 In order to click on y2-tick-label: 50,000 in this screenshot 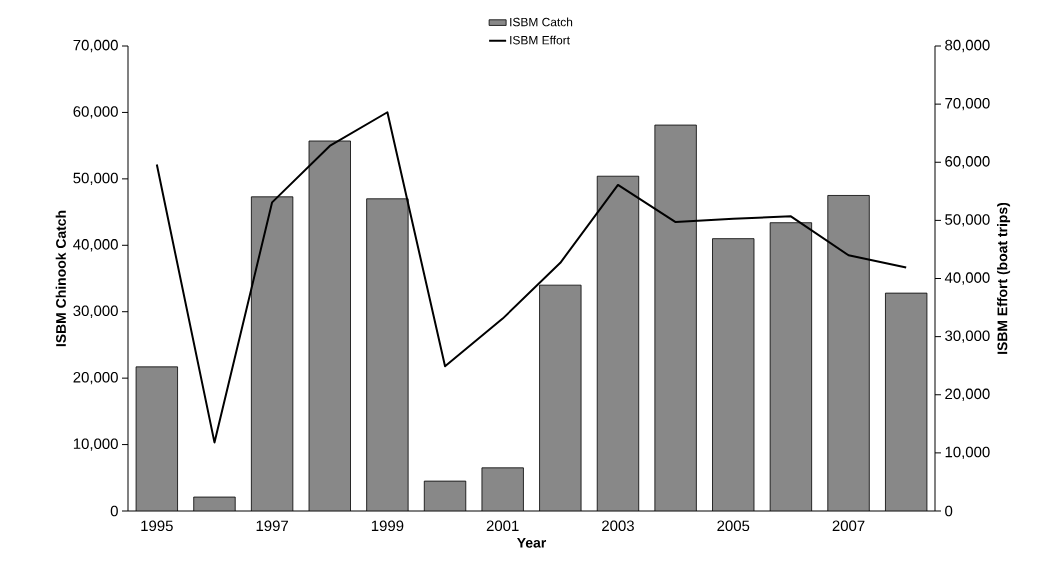, I will do `click(967, 220)`.